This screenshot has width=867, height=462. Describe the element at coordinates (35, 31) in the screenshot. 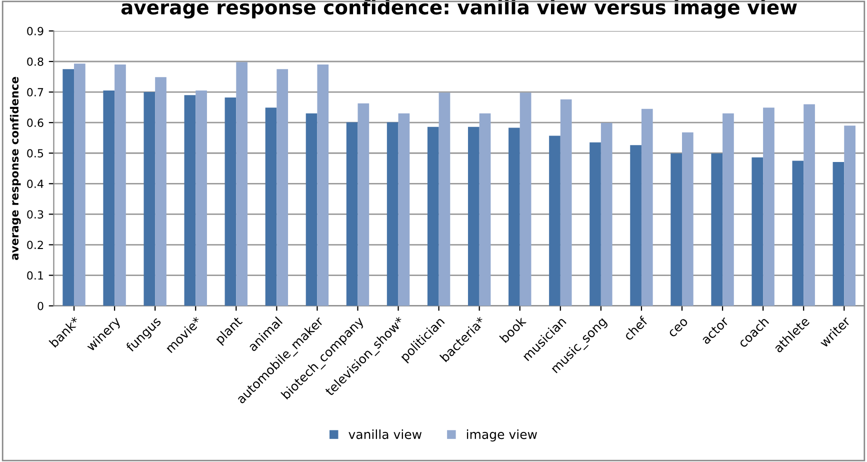

I see `y-tick-label: 0.9` at that location.